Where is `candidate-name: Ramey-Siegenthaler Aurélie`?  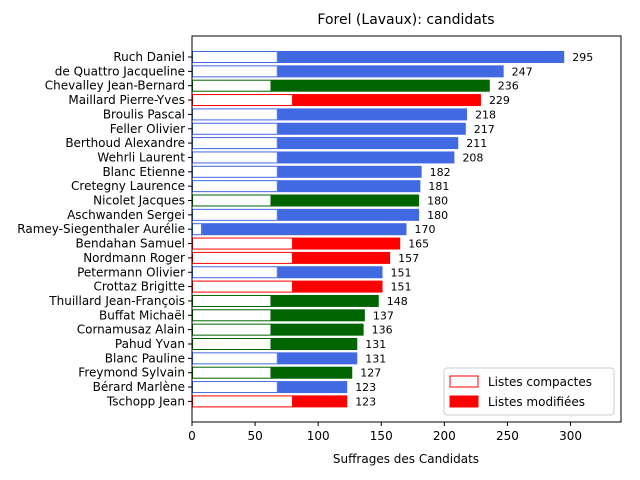
candidate-name: Ramey-Siegenthaler Aurélie is located at coordinates (101, 229).